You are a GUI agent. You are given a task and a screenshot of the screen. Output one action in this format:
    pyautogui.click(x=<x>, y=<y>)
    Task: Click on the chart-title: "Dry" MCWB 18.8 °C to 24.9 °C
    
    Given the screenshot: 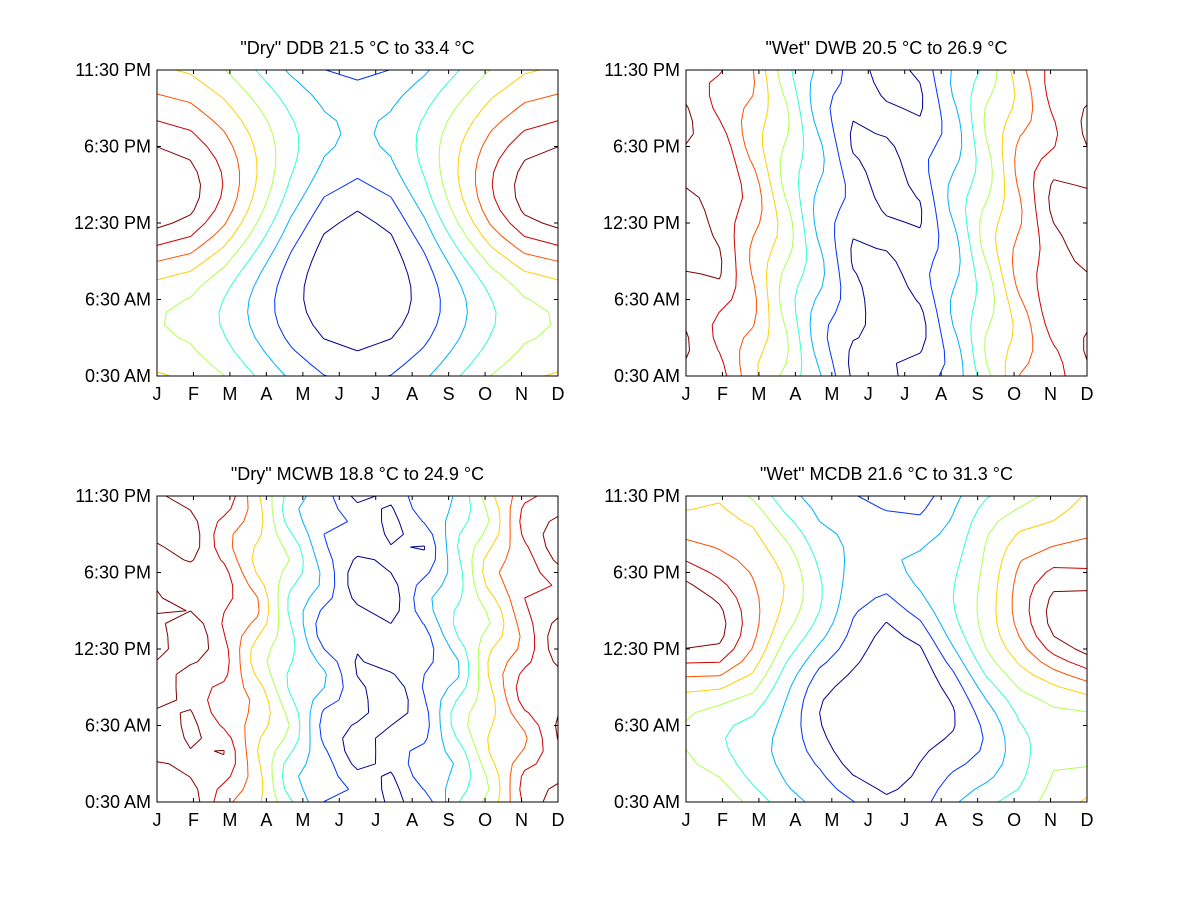 What is the action you would take?
    pyautogui.click(x=357, y=474)
    